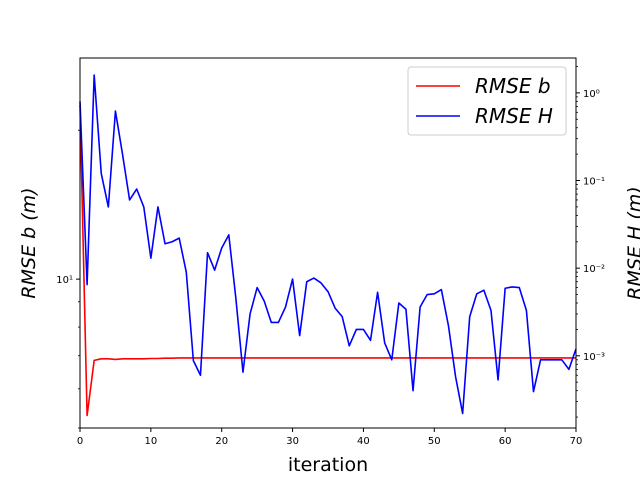  What do you see at coordinates (221, 441) in the screenshot?
I see `x-tick-label: 20` at bounding box center [221, 441].